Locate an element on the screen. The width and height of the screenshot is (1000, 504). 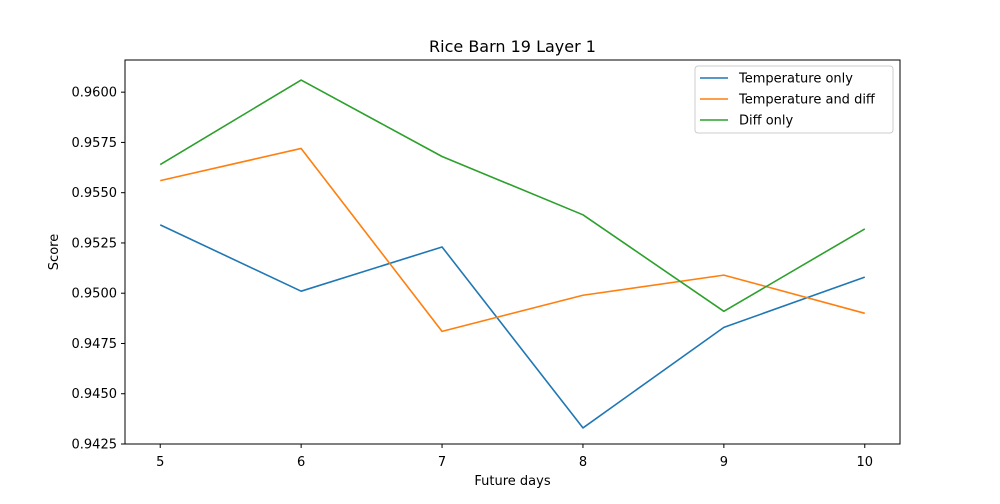
legend-label-temperature-and-diff: Temperature and diff is located at coordinates (807, 100).